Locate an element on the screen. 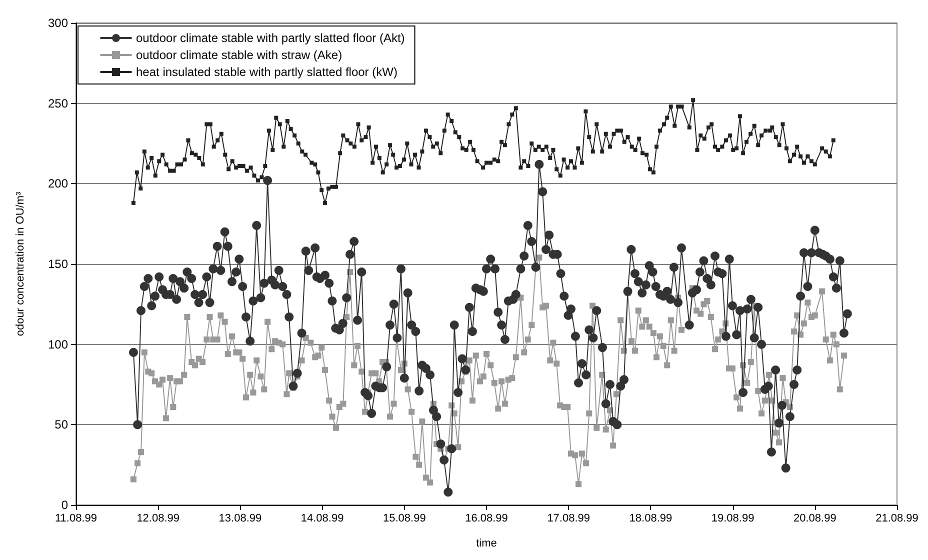  y-tick-label: 150 is located at coordinates (58, 264).